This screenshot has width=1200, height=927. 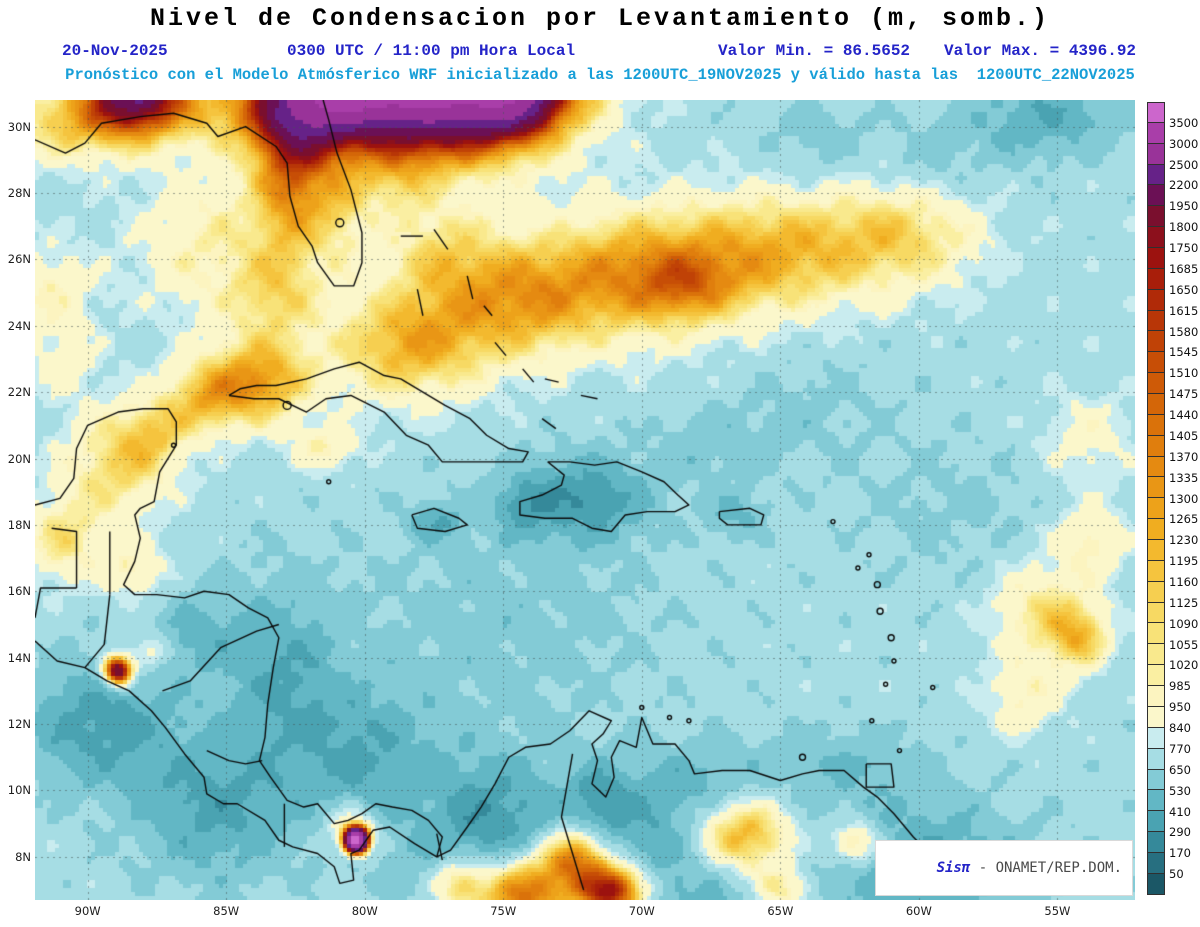 What do you see at coordinates (19, 458) in the screenshot?
I see `lat-tick-label: 20N` at bounding box center [19, 458].